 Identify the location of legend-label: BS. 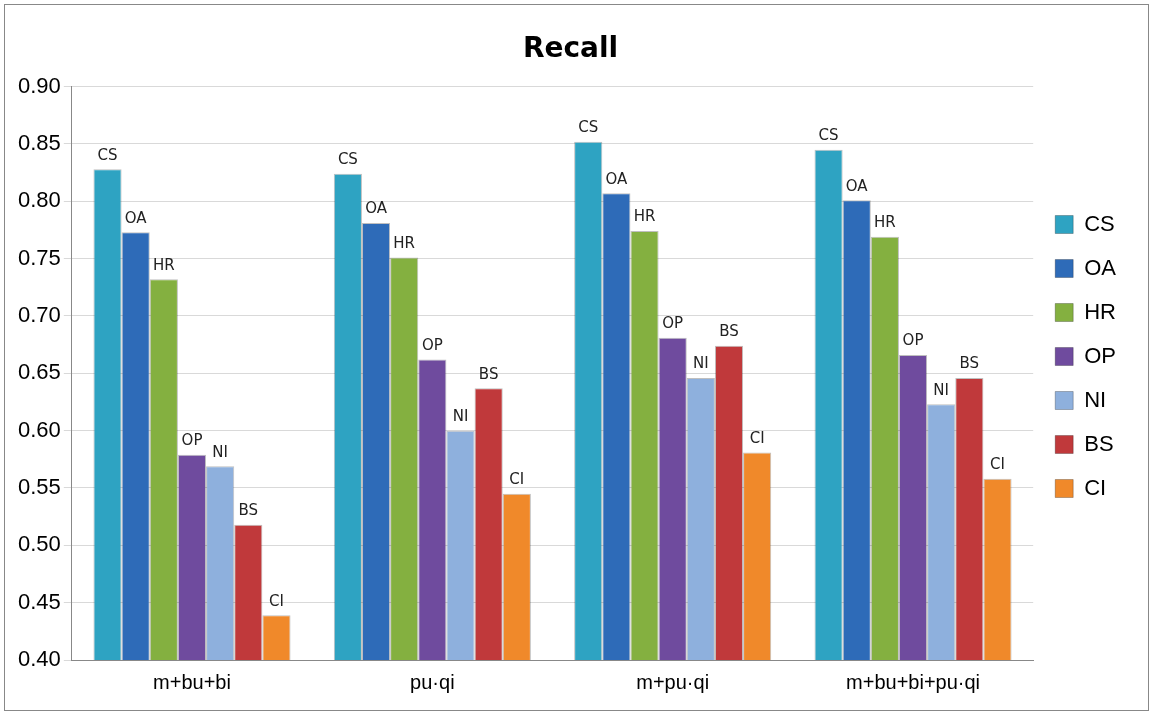
(1099, 443).